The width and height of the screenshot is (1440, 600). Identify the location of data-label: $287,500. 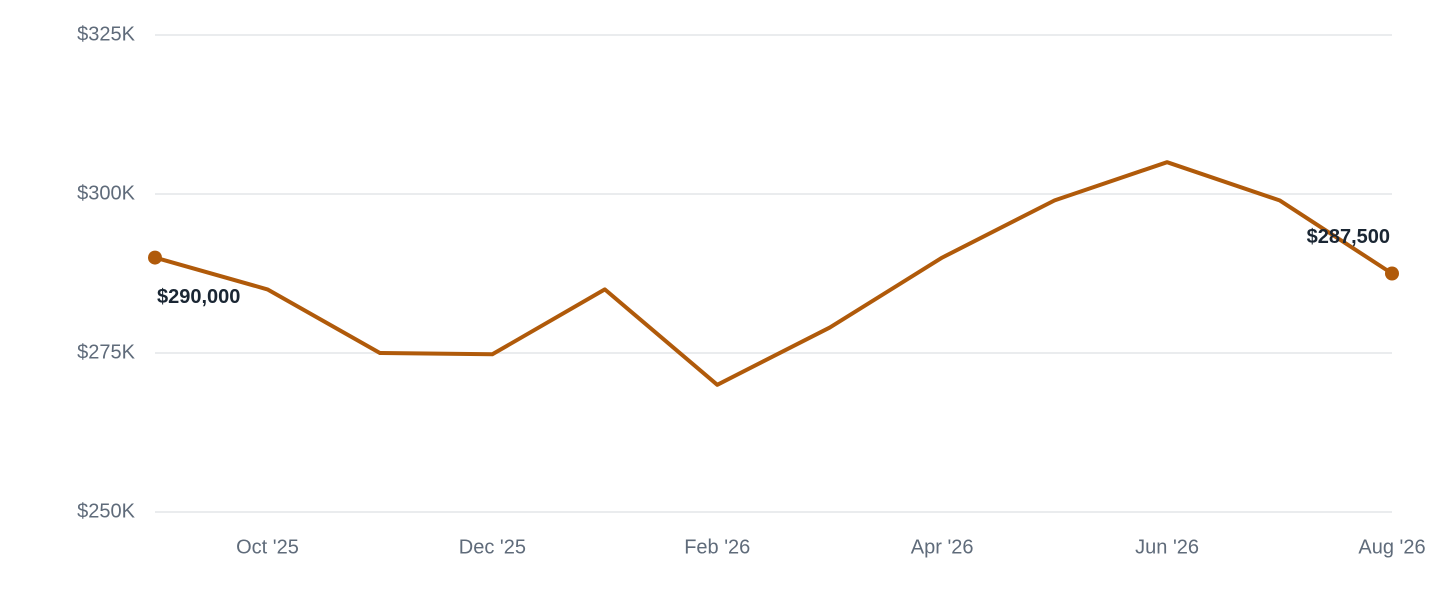
(1348, 237).